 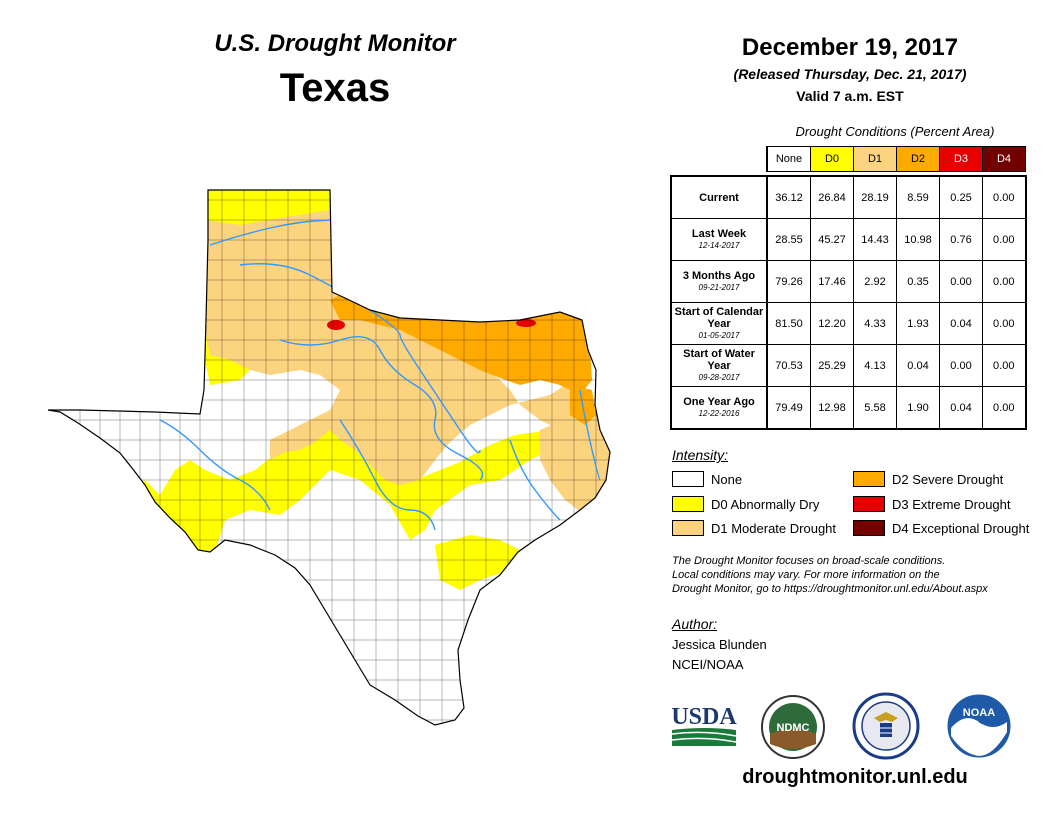 I want to click on cell-d1: 28.19, so click(x=875, y=197).